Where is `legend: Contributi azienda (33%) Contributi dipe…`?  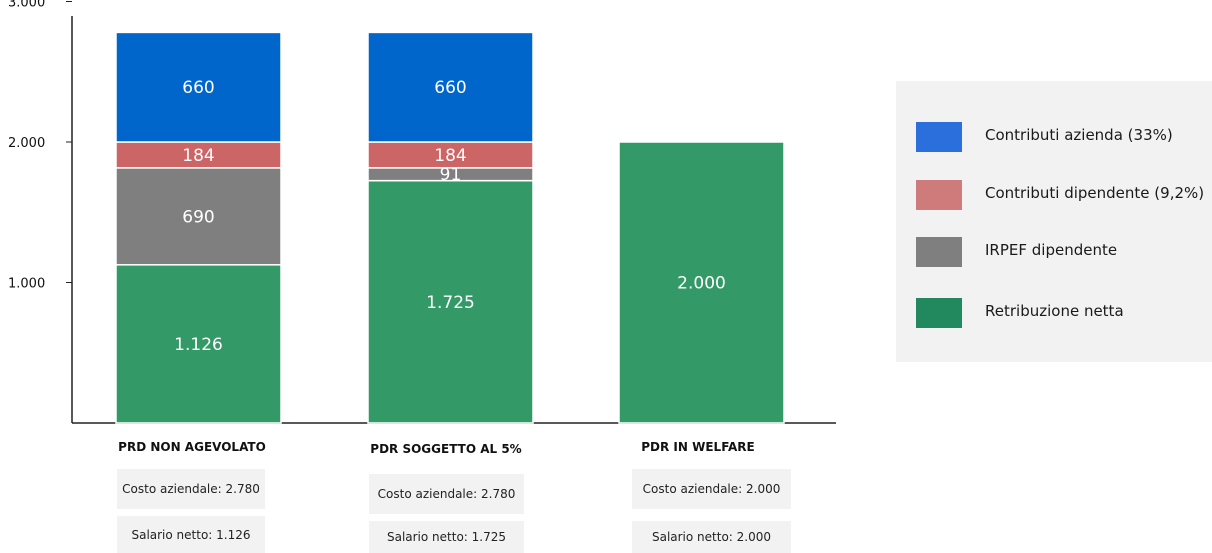 legend: Contributi azienda (33%) Contributi dipe… is located at coordinates (1054, 221).